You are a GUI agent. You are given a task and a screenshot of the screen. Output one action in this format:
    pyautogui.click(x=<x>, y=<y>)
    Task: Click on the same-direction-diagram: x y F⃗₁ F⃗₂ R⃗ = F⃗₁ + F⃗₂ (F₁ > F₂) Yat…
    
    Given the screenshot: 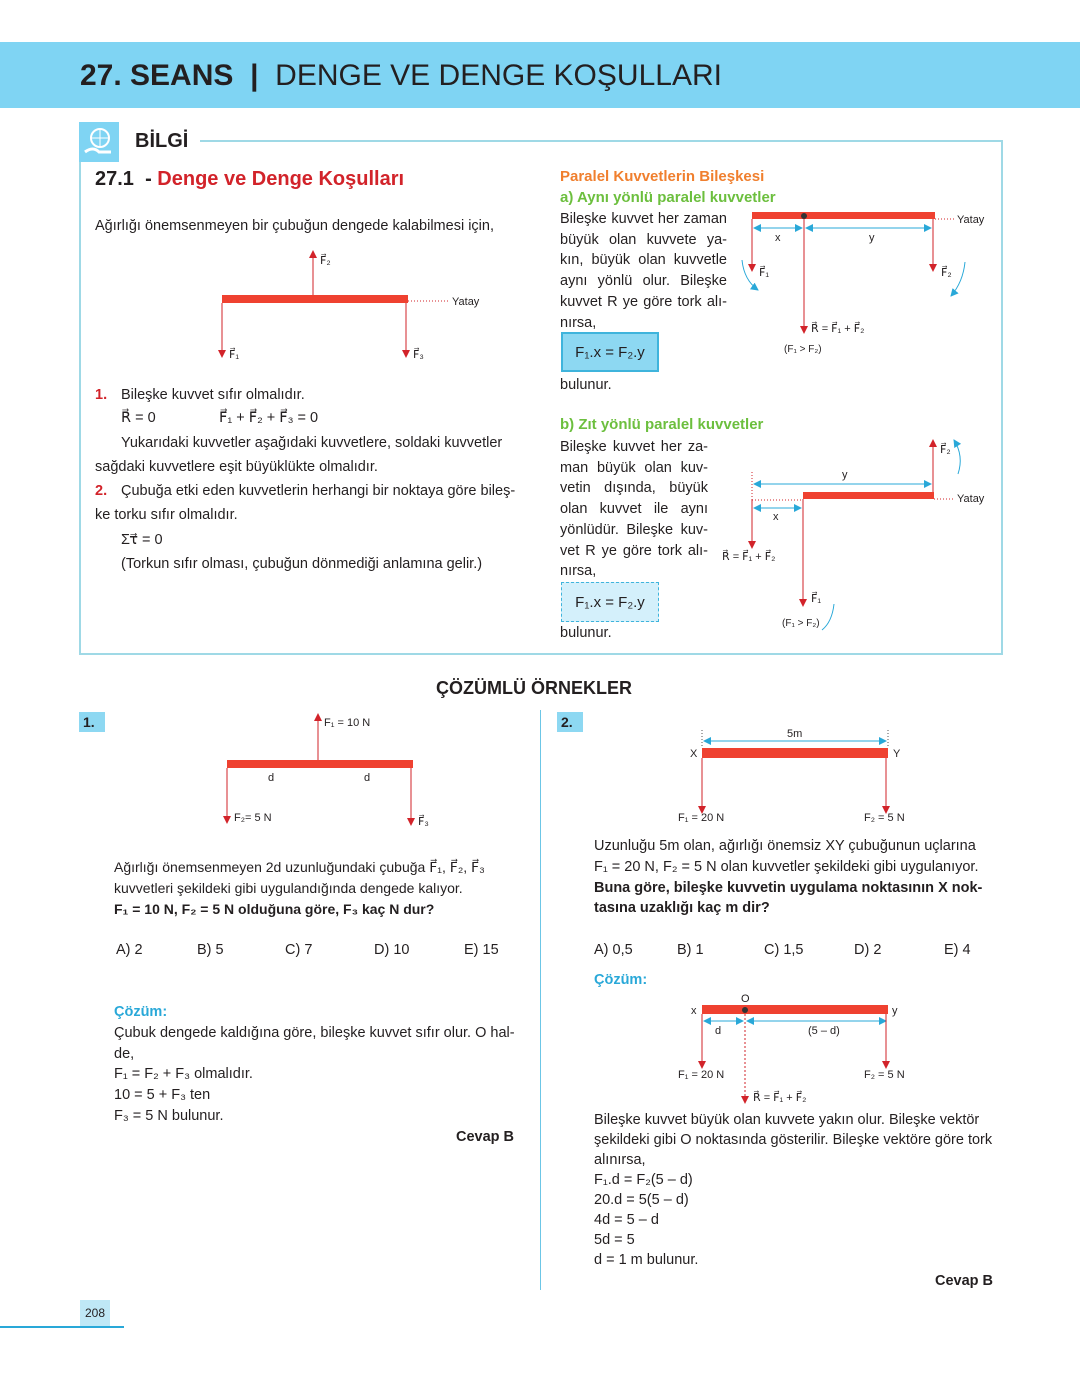 What is the action you would take?
    pyautogui.click(x=863, y=283)
    